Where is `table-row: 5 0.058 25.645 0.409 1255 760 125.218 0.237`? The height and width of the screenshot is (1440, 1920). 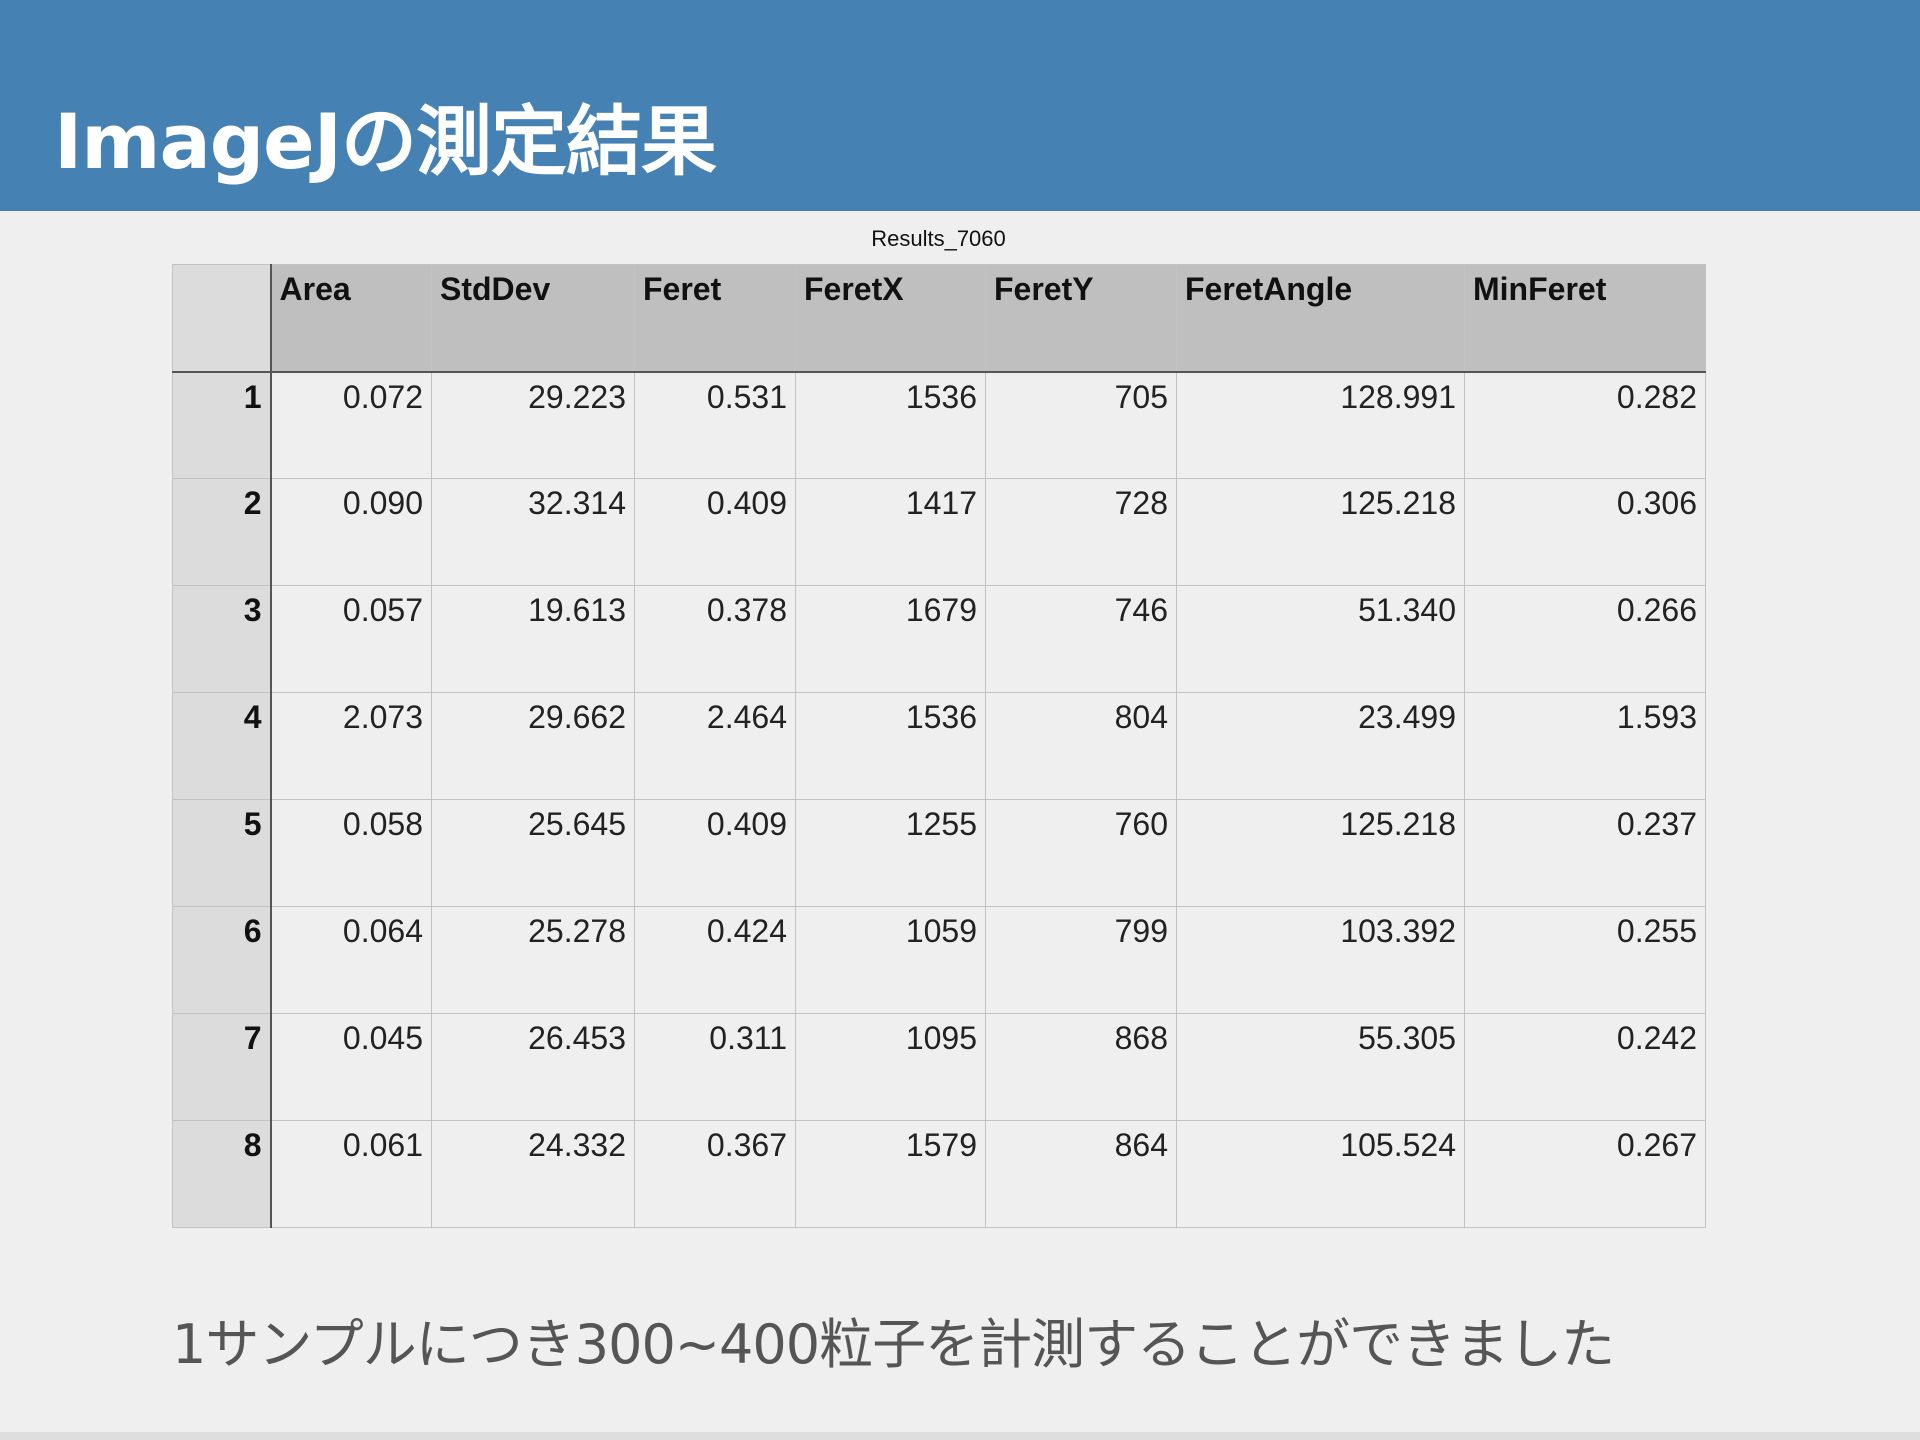 table-row: 5 0.058 25.645 0.409 1255 760 125.218 0.237 is located at coordinates (939, 853).